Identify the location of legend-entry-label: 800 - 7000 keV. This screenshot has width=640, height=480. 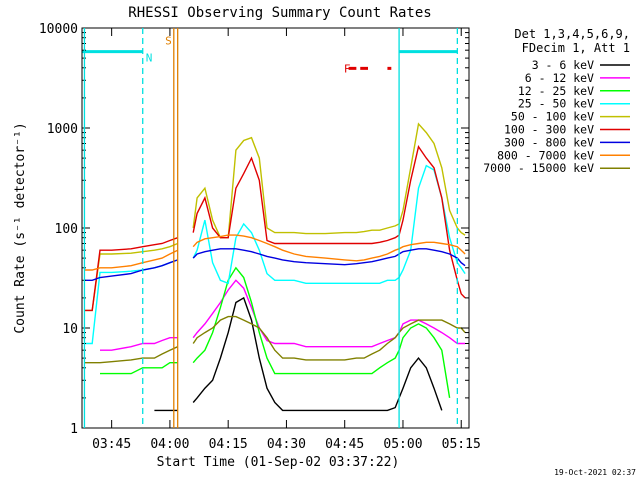
(545, 155).